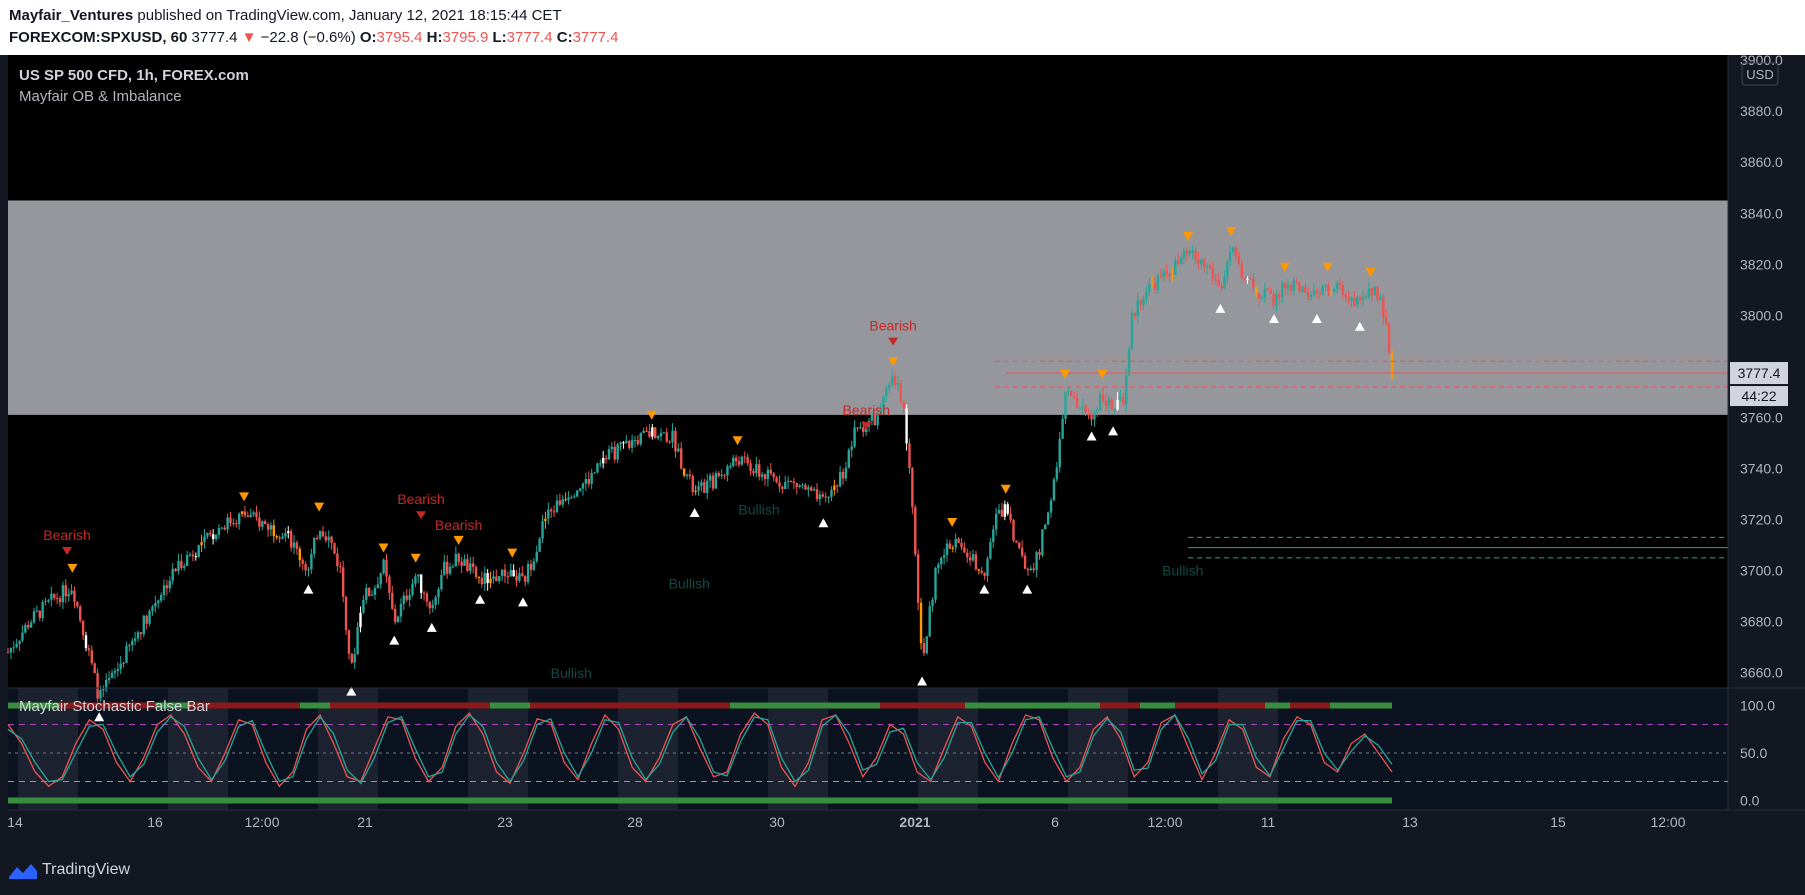  What do you see at coordinates (86, 869) in the screenshot?
I see `tradingview-brand: TradingView` at bounding box center [86, 869].